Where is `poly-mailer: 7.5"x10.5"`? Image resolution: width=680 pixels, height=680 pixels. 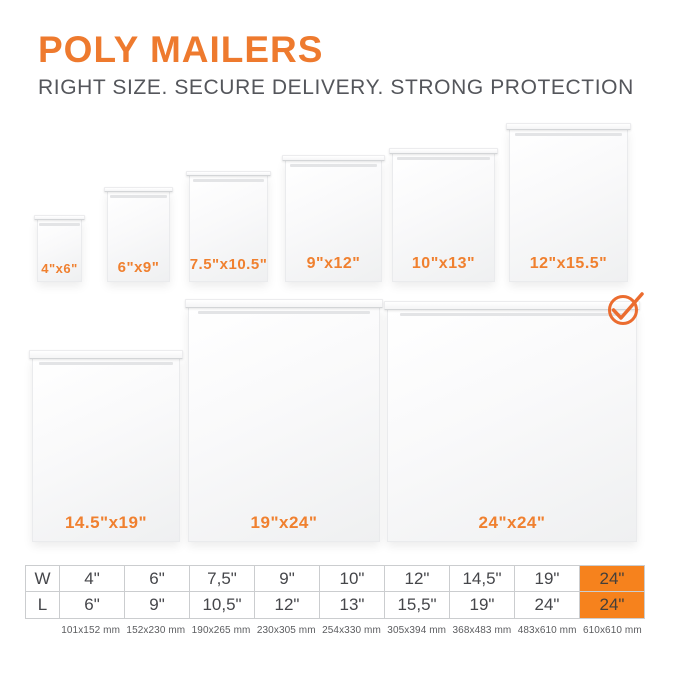
poly-mailer: 7.5"x10.5" is located at coordinates (228, 226).